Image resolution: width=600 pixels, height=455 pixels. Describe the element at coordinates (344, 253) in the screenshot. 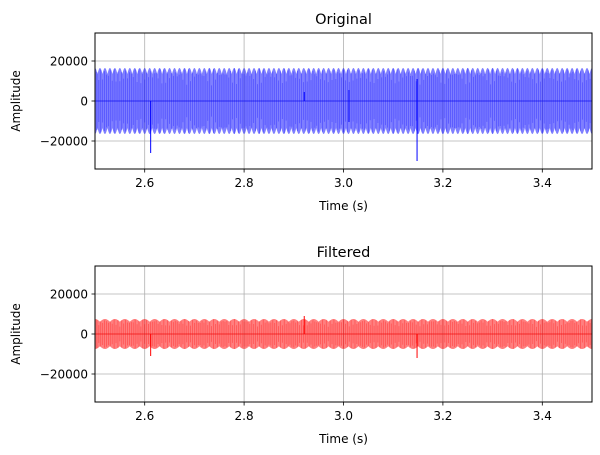

I see `filtered-title: Filtered` at that location.